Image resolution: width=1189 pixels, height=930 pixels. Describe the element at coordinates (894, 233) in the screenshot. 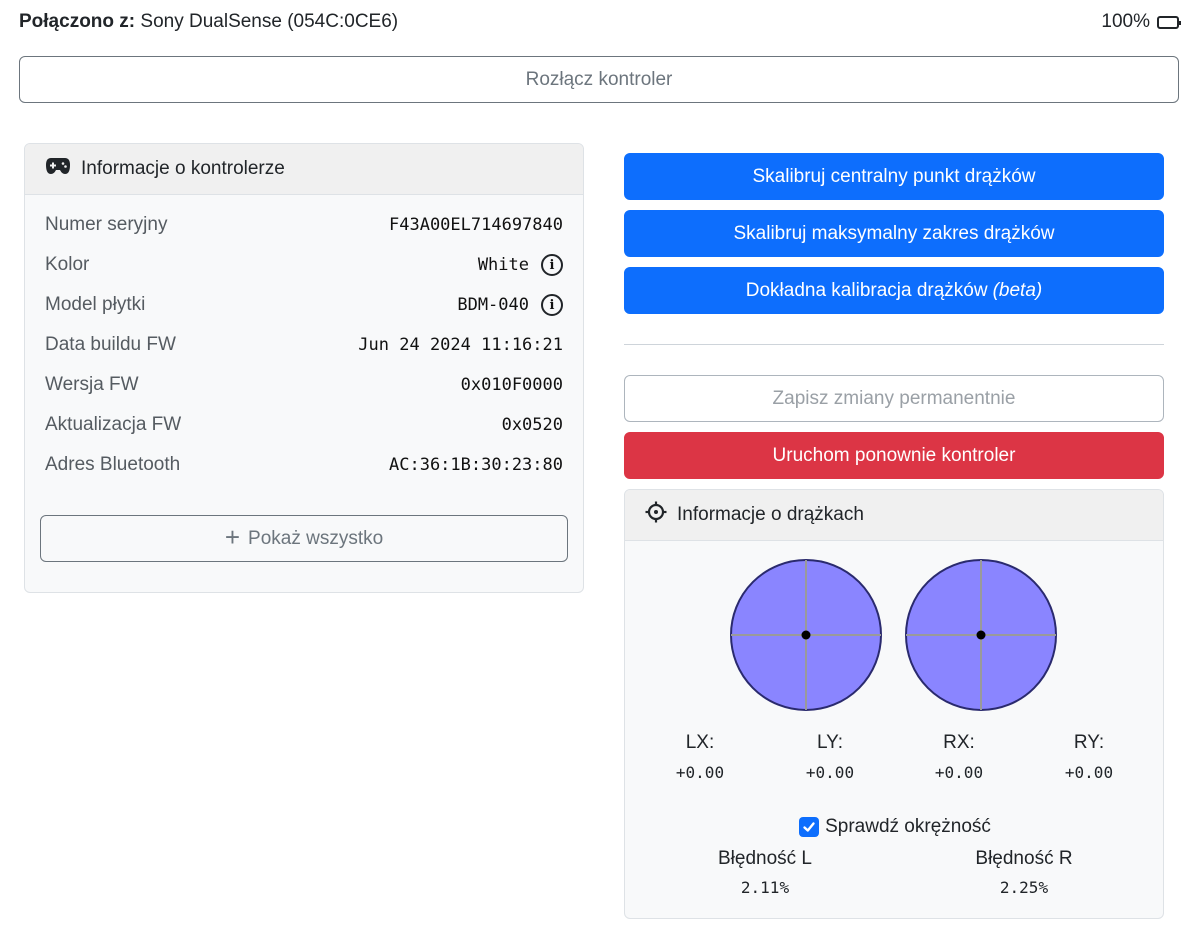

I see `calibrate-range-button: Skalibruj maksymalny zakres drążków` at that location.